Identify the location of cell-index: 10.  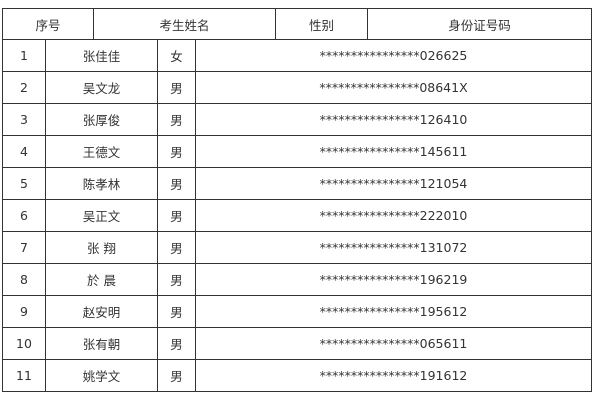
(24, 343).